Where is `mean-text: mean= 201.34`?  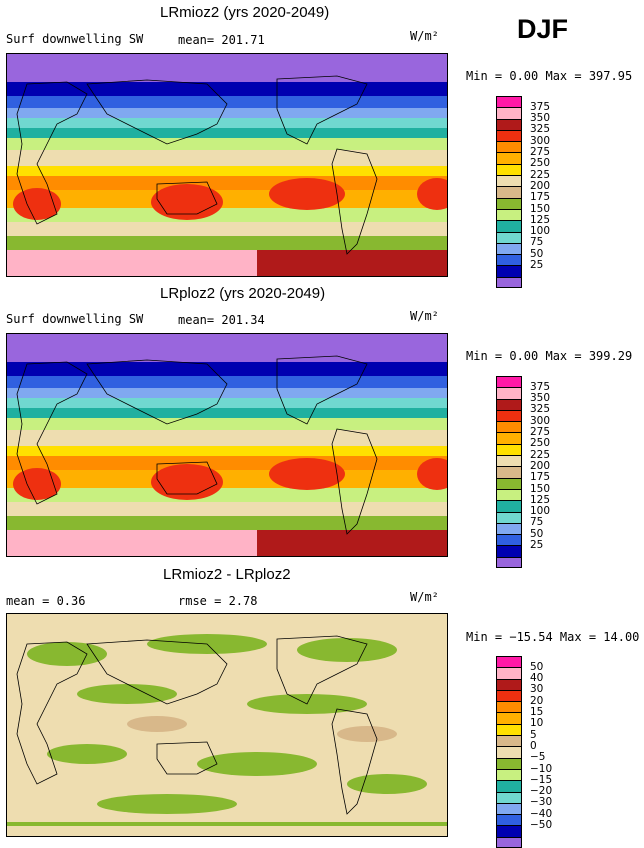 mean-text: mean= 201.34 is located at coordinates (221, 320).